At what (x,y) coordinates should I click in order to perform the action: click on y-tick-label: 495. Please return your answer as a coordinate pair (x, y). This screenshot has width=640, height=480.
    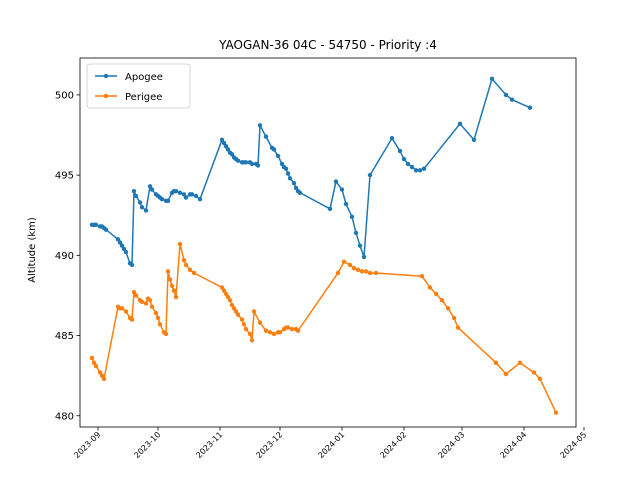
    Looking at the image, I should click on (64, 176).